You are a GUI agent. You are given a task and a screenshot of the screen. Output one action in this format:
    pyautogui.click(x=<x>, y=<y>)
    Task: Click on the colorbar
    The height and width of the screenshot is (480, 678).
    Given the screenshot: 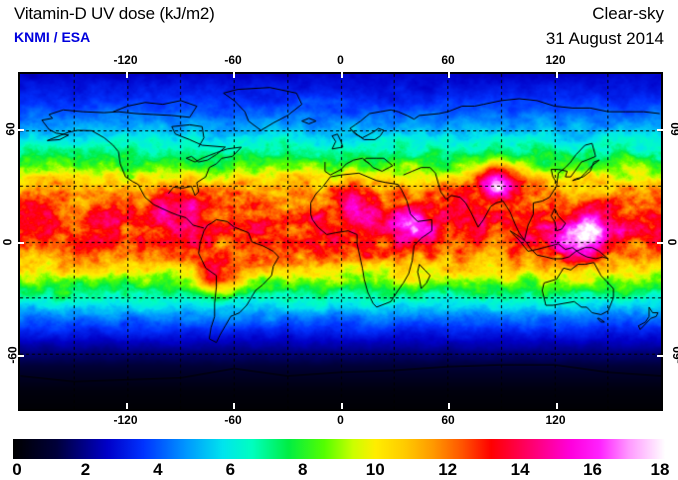 What is the action you would take?
    pyautogui.click(x=339, y=449)
    